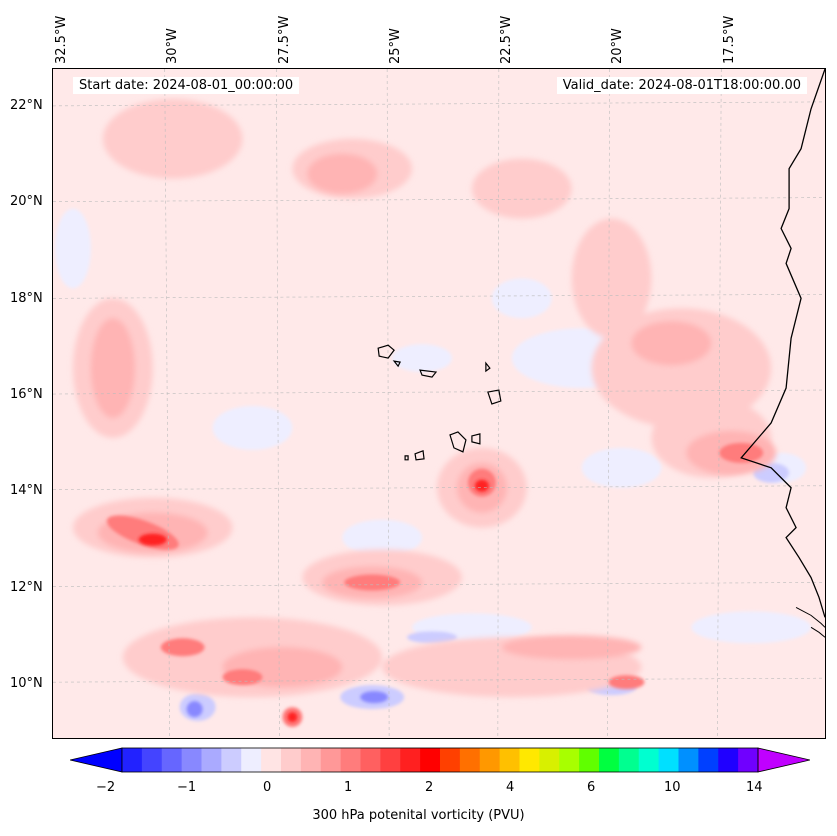  What do you see at coordinates (429, 787) in the screenshot?
I see `colorbar-tick-2: 2` at bounding box center [429, 787].